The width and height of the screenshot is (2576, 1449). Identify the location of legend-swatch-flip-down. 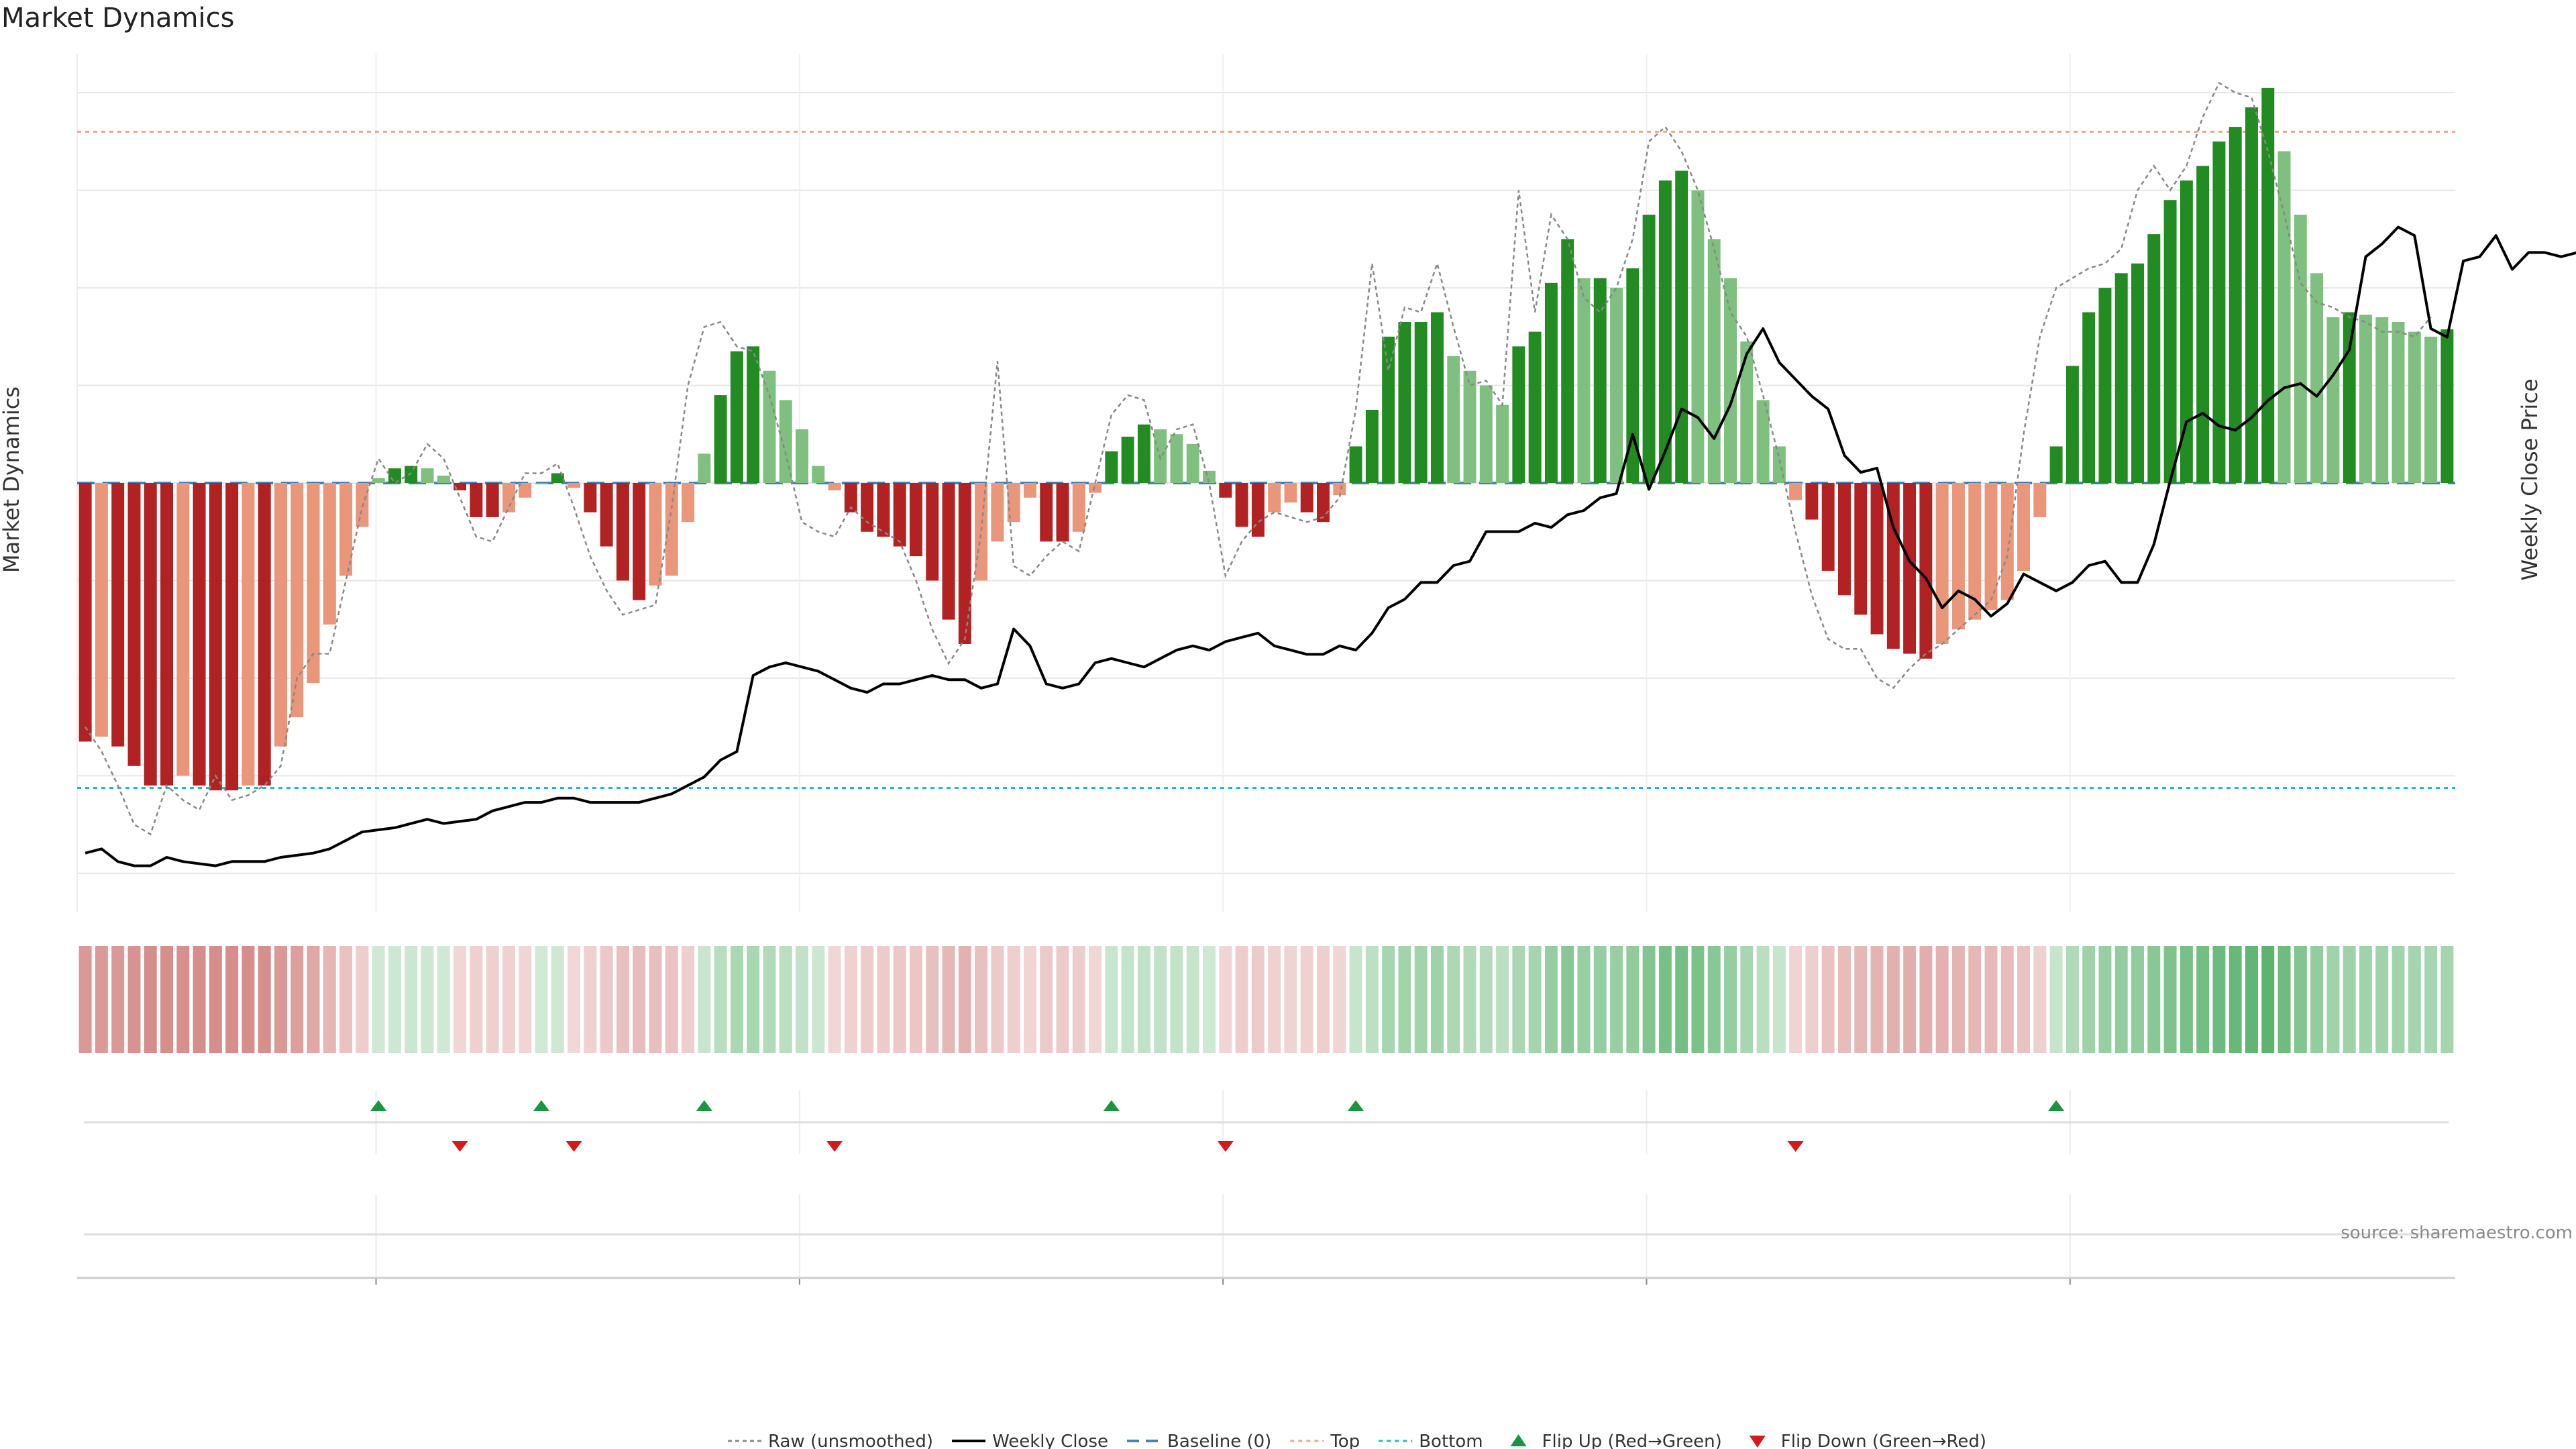
(1757, 1442).